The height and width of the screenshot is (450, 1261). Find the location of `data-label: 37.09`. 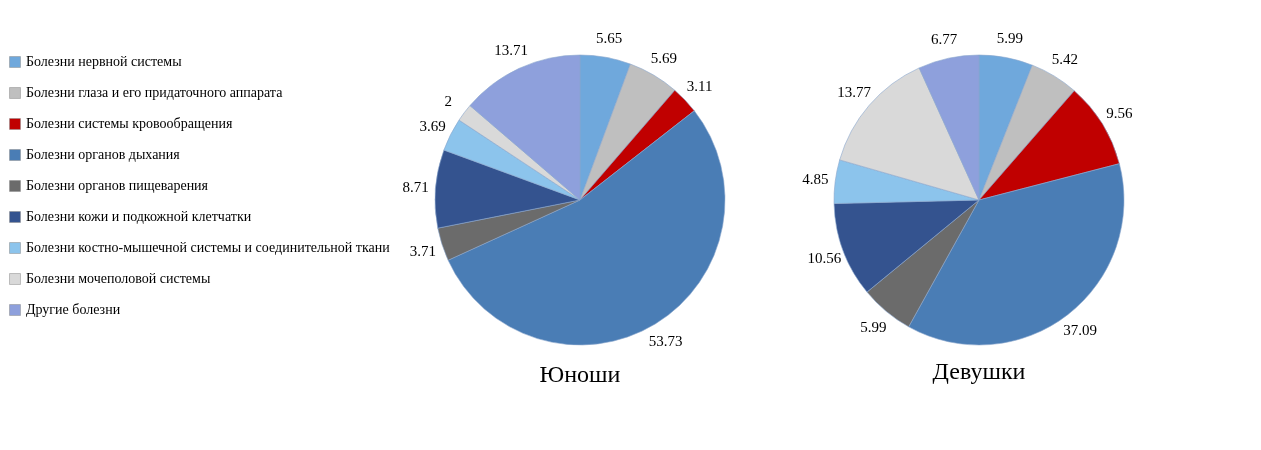

data-label: 37.09 is located at coordinates (1080, 330).